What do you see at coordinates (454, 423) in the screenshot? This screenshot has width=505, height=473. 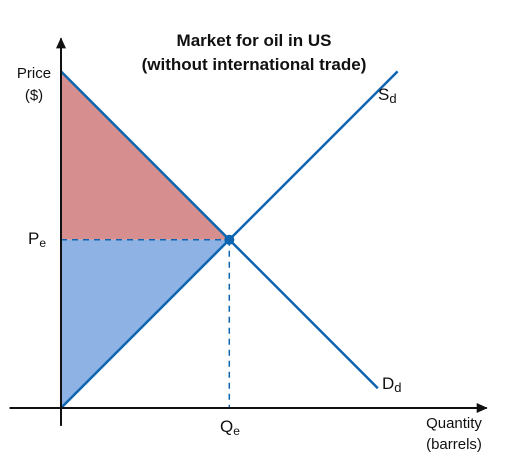 I see `x-axis-label-line-1: Quantity` at bounding box center [454, 423].